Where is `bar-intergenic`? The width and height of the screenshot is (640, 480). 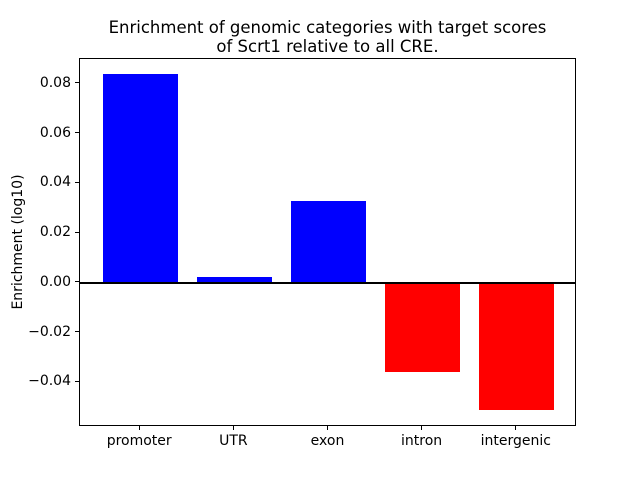
bar-intergenic is located at coordinates (517, 346).